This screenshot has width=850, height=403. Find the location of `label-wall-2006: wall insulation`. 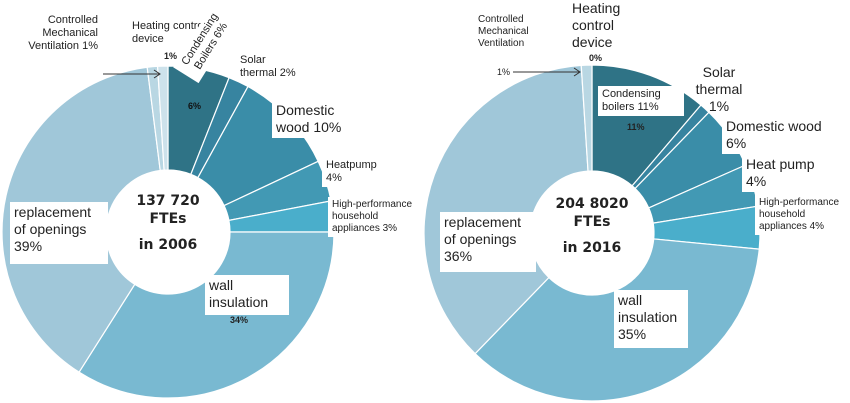

label-wall-2006: wall insulation is located at coordinates (247, 295).